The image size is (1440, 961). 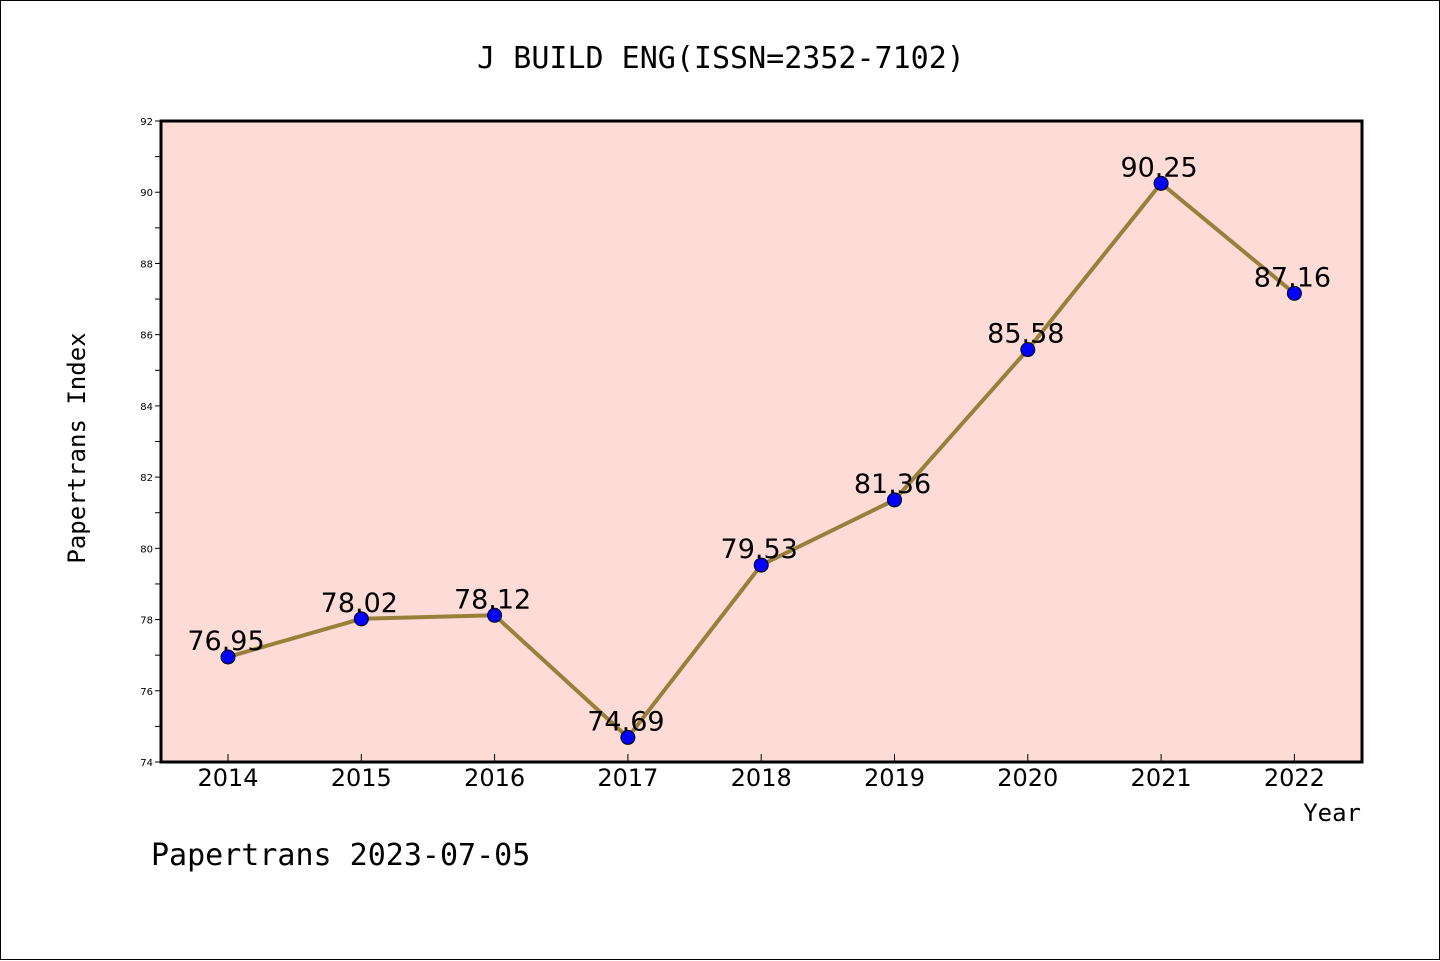 I want to click on x-tick-label: 2020, so click(x=1027, y=778).